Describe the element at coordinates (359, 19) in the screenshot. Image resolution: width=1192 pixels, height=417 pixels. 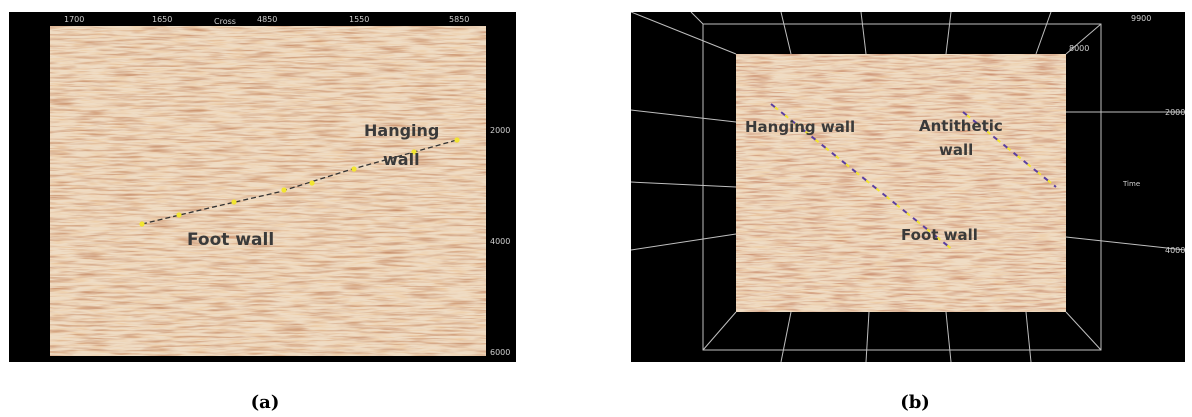
I see `tick-top-a: 1550` at that location.